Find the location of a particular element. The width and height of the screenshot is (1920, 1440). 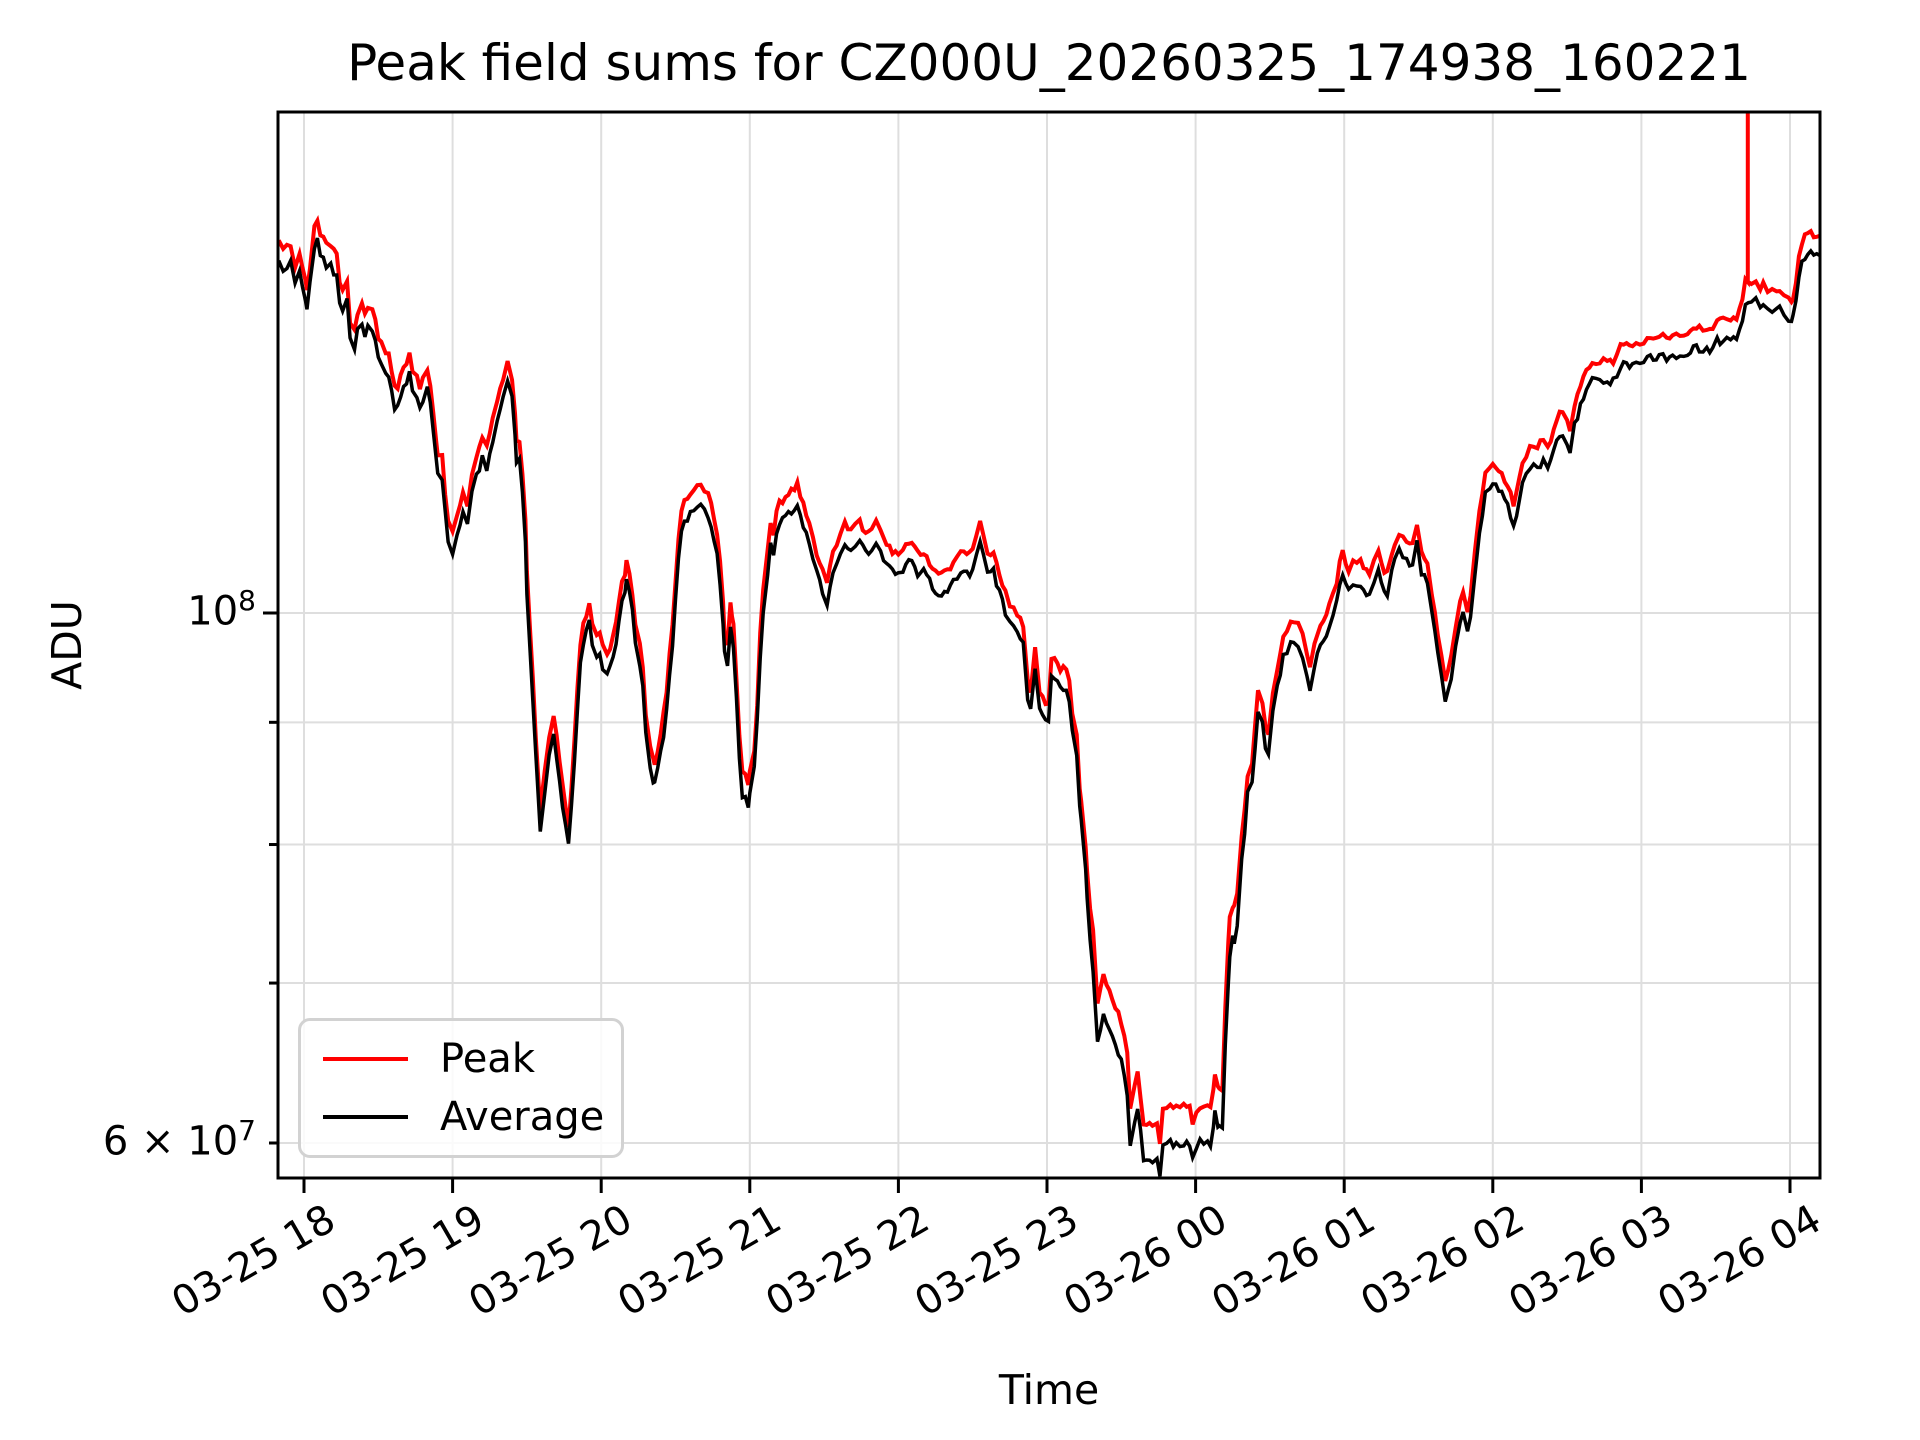

legend-label-average: Average is located at coordinates (522, 1116).